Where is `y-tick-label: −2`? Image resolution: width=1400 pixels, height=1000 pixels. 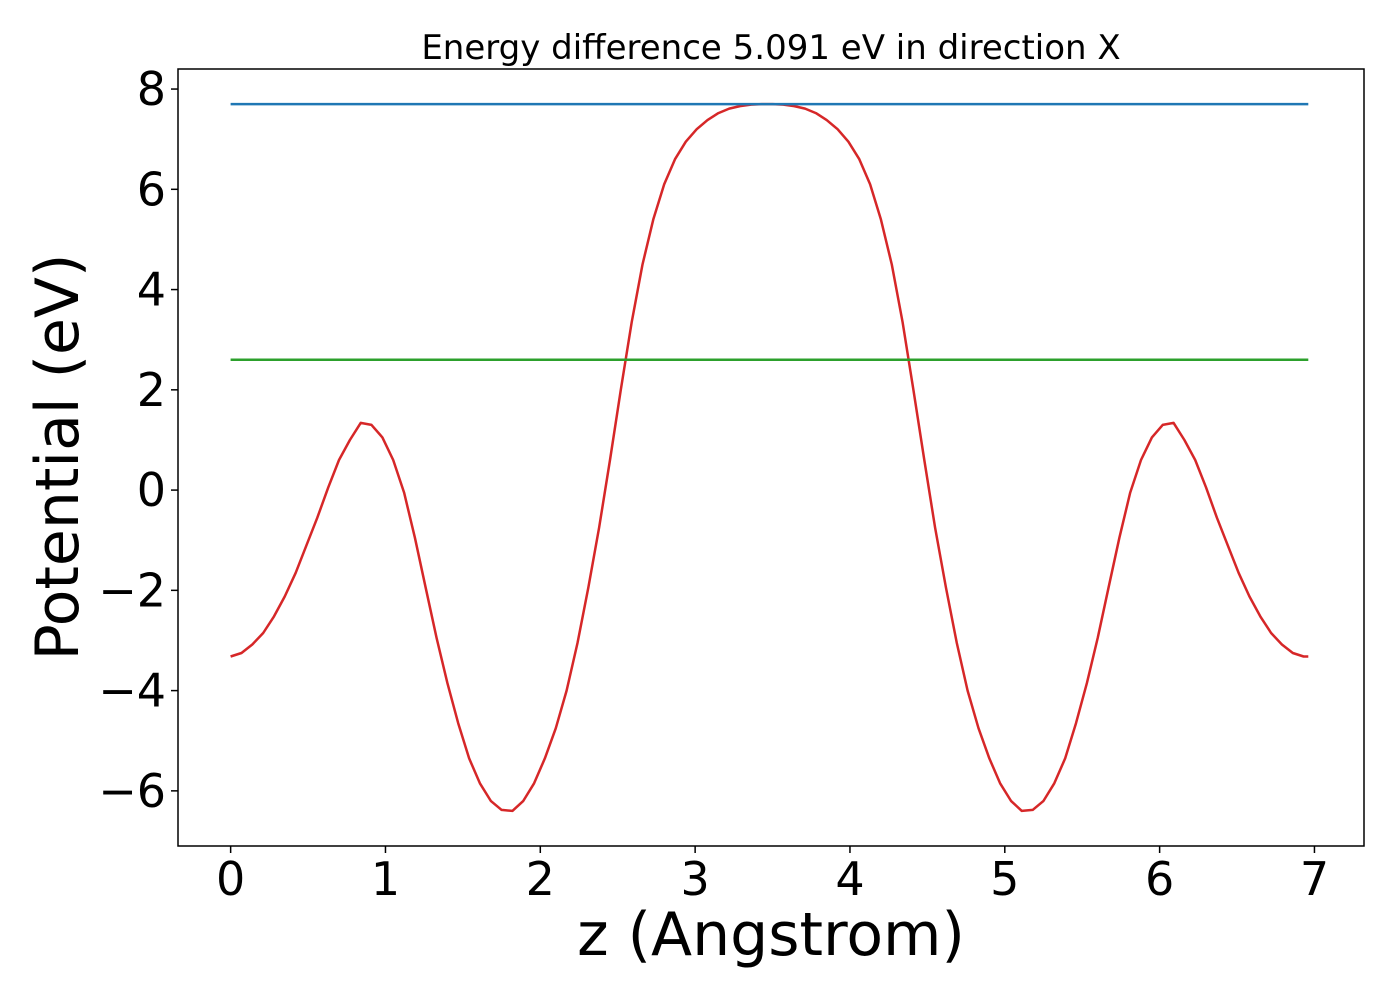
y-tick-label: −2 is located at coordinates (132, 590).